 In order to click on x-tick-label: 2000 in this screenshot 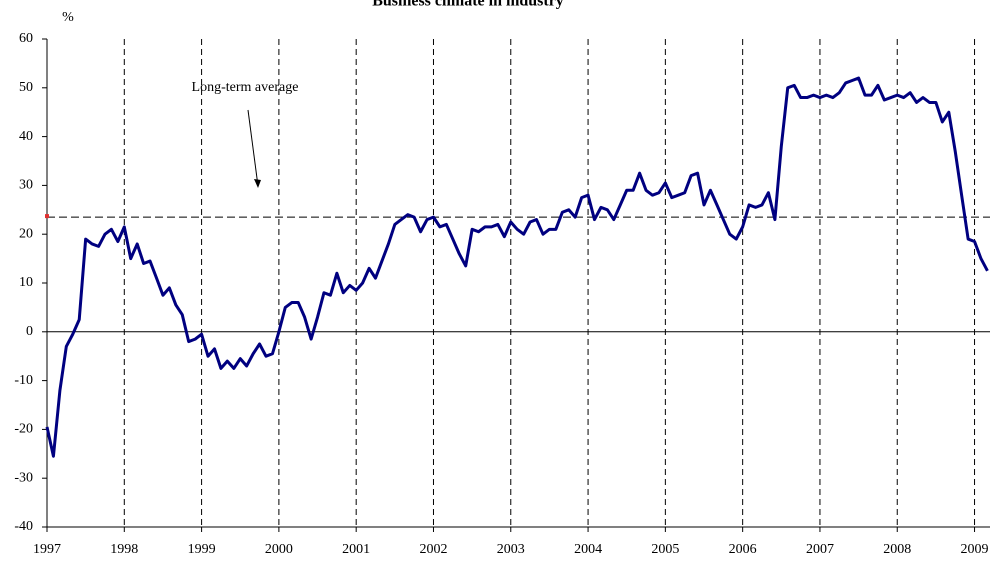, I will do `click(279, 549)`.